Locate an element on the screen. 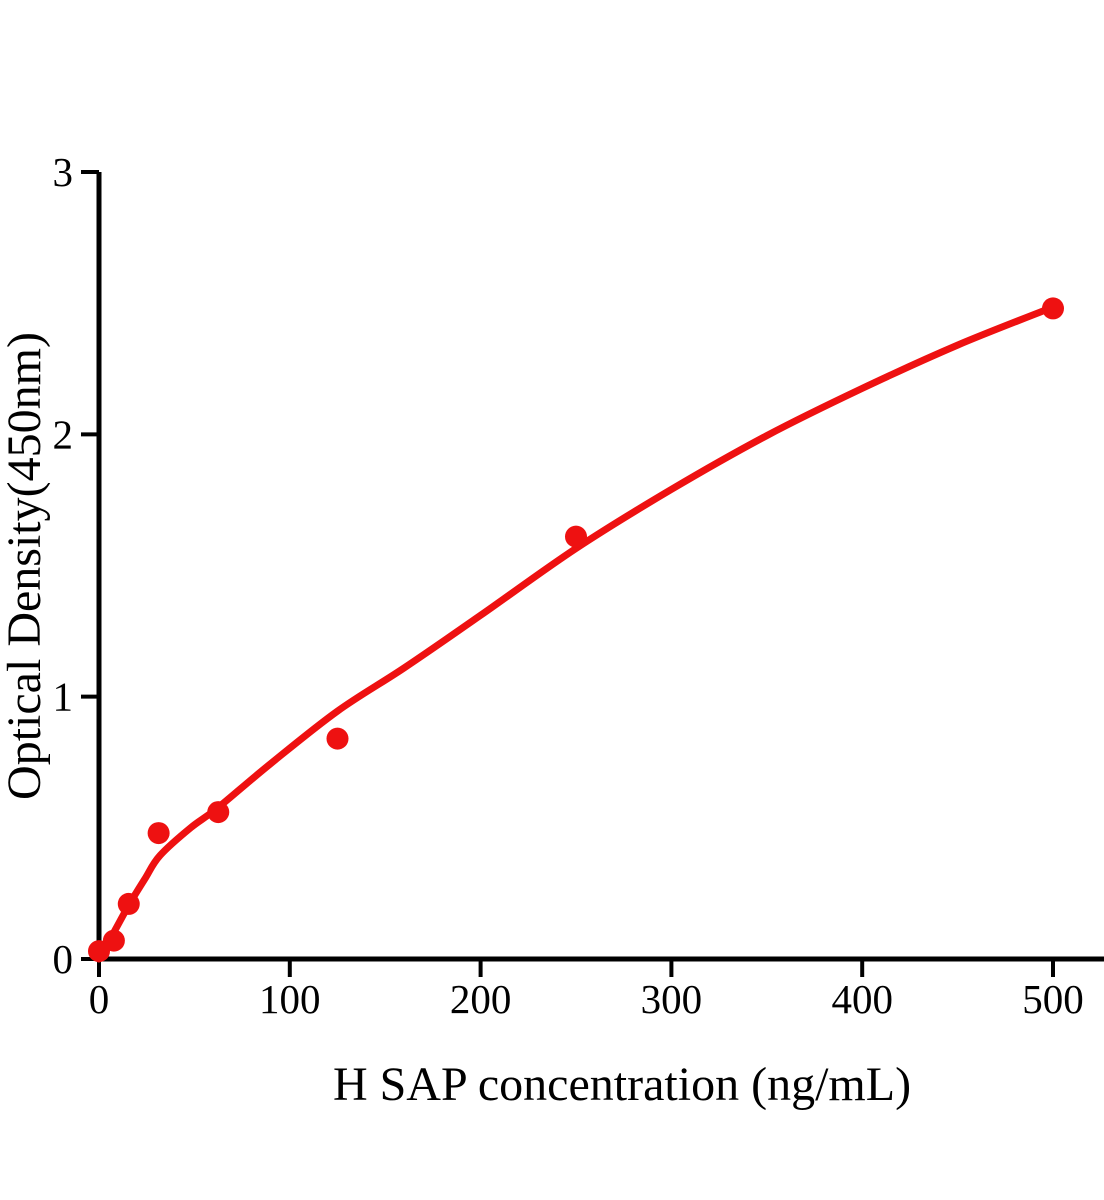 Image resolution: width=1104 pixels, height=1200 pixels. x-tick-label: 300 is located at coordinates (672, 999).